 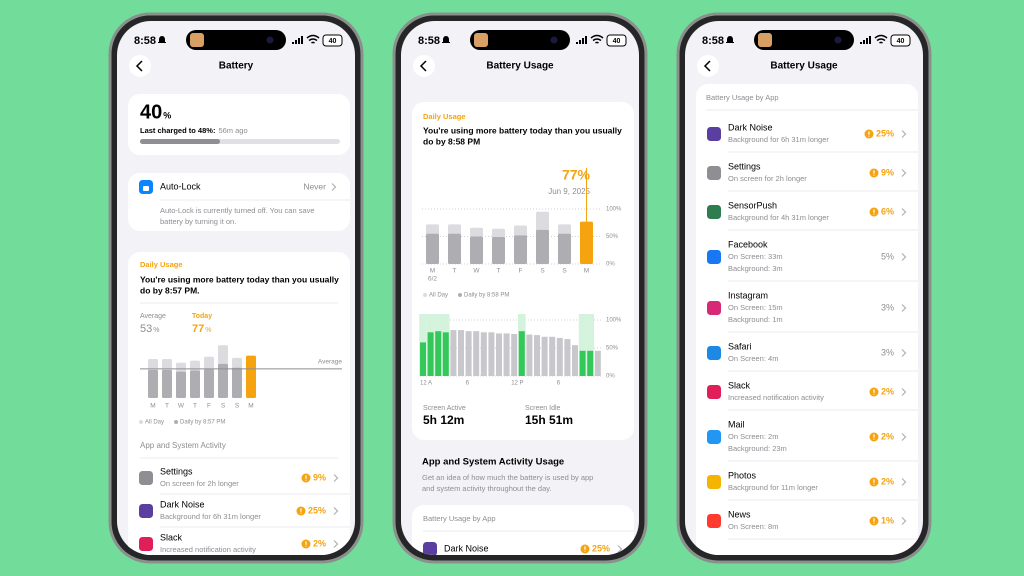 I want to click on legend-label: Daily by 8:58 PM, so click(x=486, y=296).